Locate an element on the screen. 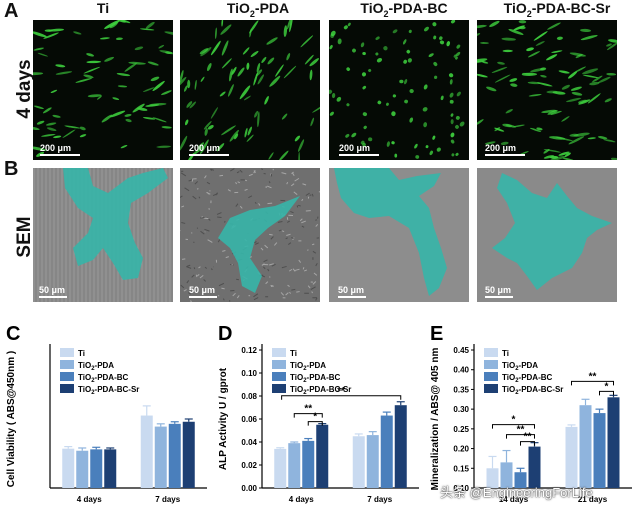 This screenshot has height=510, width=640. legend-label: TiO2-PDA is located at coordinates (96, 366).